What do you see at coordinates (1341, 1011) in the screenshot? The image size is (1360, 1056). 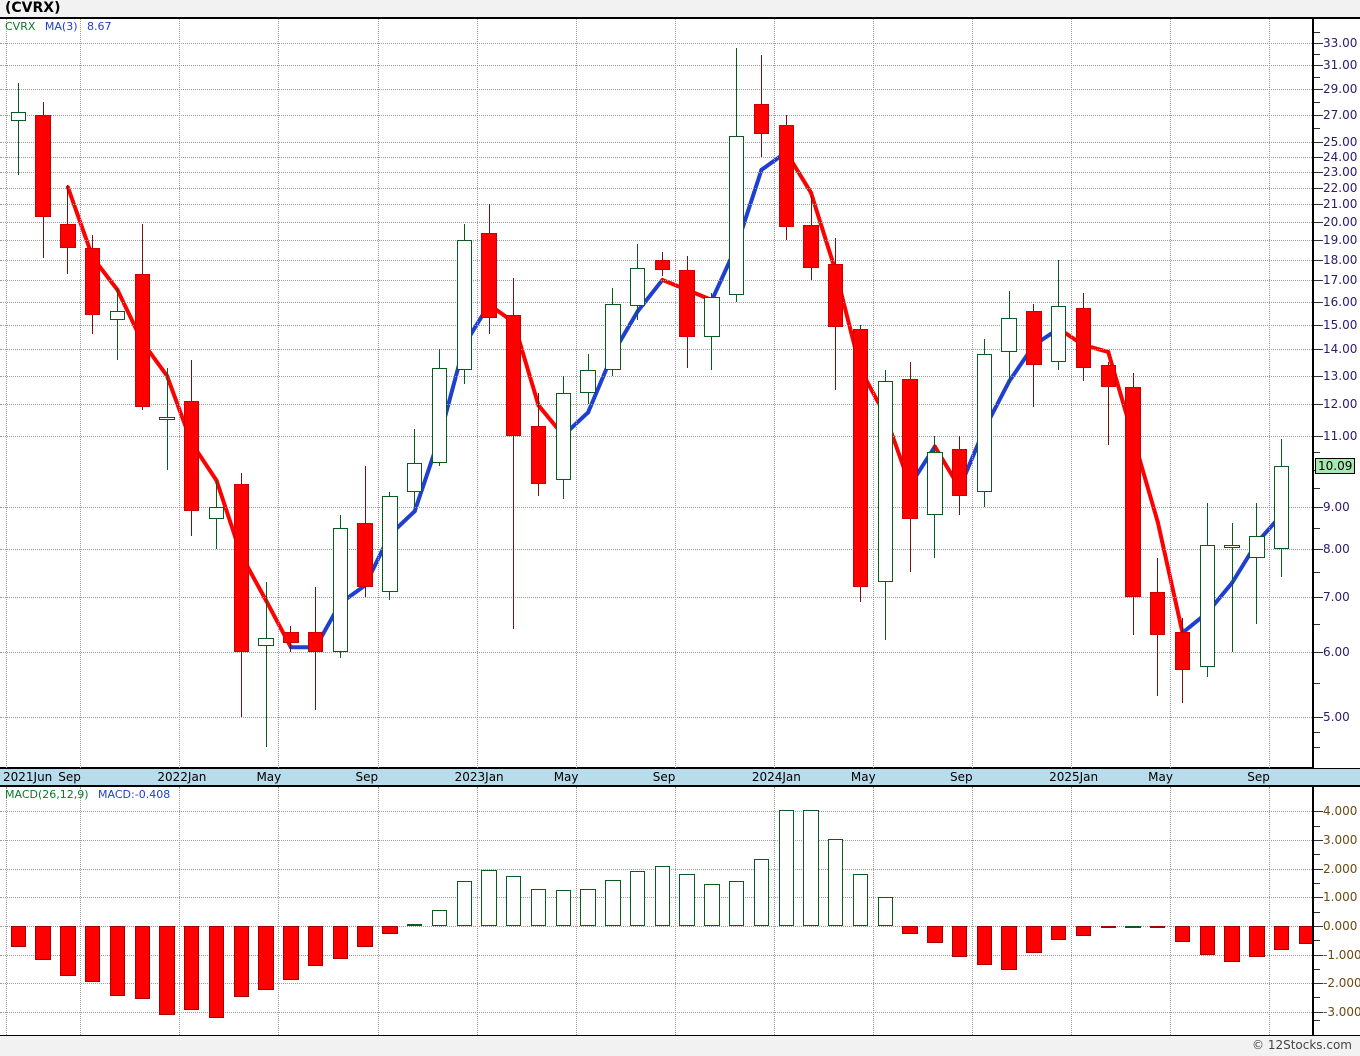 I see `macd-tick-label: -3.000` at bounding box center [1341, 1011].